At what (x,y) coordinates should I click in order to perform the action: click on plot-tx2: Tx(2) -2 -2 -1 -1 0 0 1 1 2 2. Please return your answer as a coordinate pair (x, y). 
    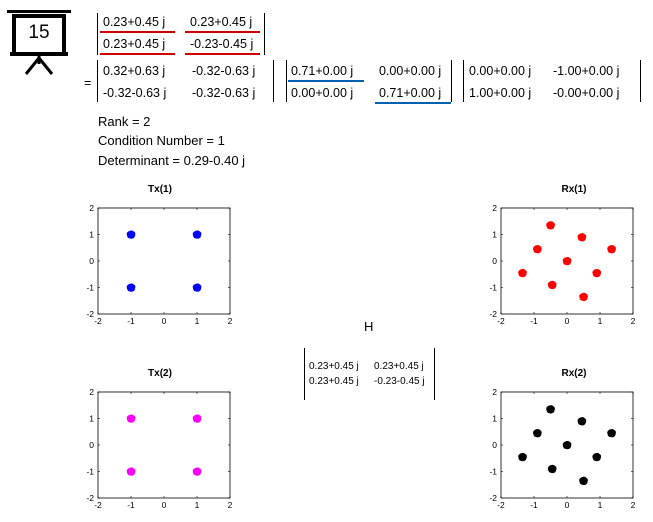
    Looking at the image, I should click on (160, 443).